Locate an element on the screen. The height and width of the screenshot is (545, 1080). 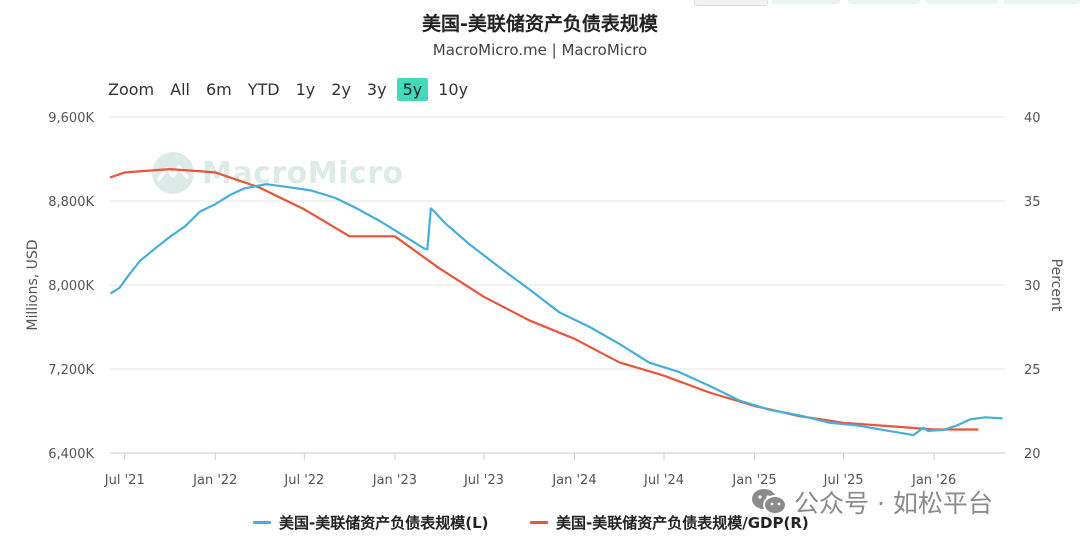
wechat-icon is located at coordinates (769, 502).